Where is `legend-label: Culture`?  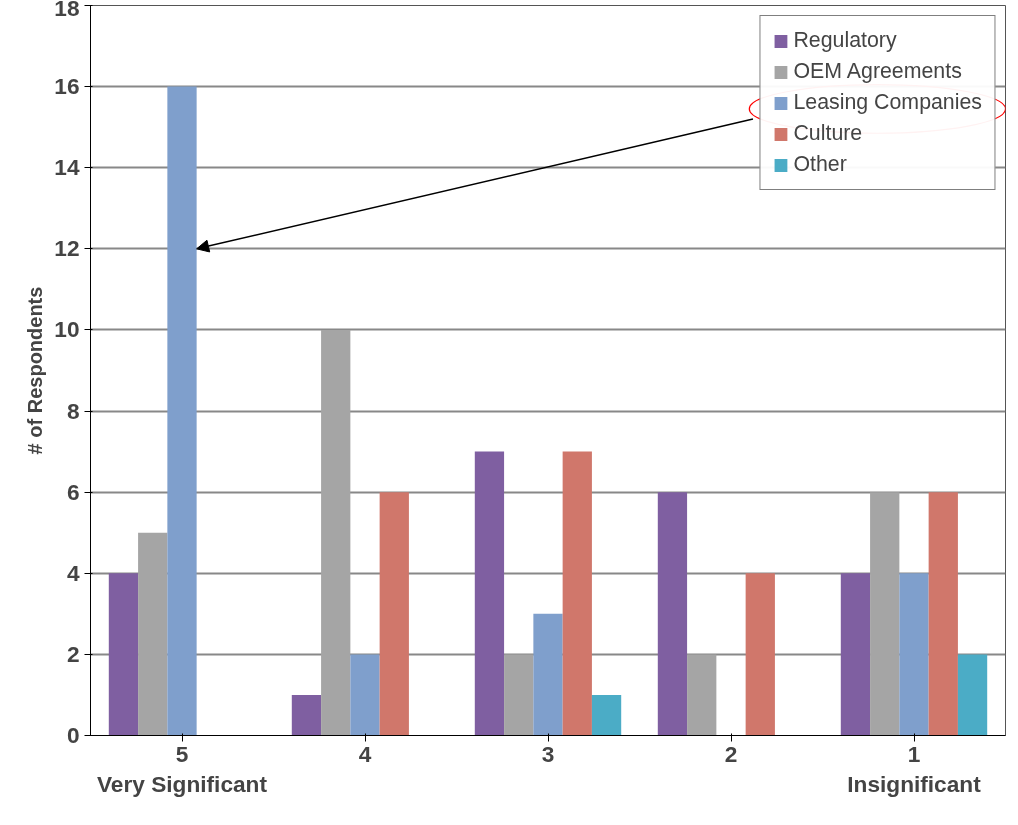 legend-label: Culture is located at coordinates (828, 133).